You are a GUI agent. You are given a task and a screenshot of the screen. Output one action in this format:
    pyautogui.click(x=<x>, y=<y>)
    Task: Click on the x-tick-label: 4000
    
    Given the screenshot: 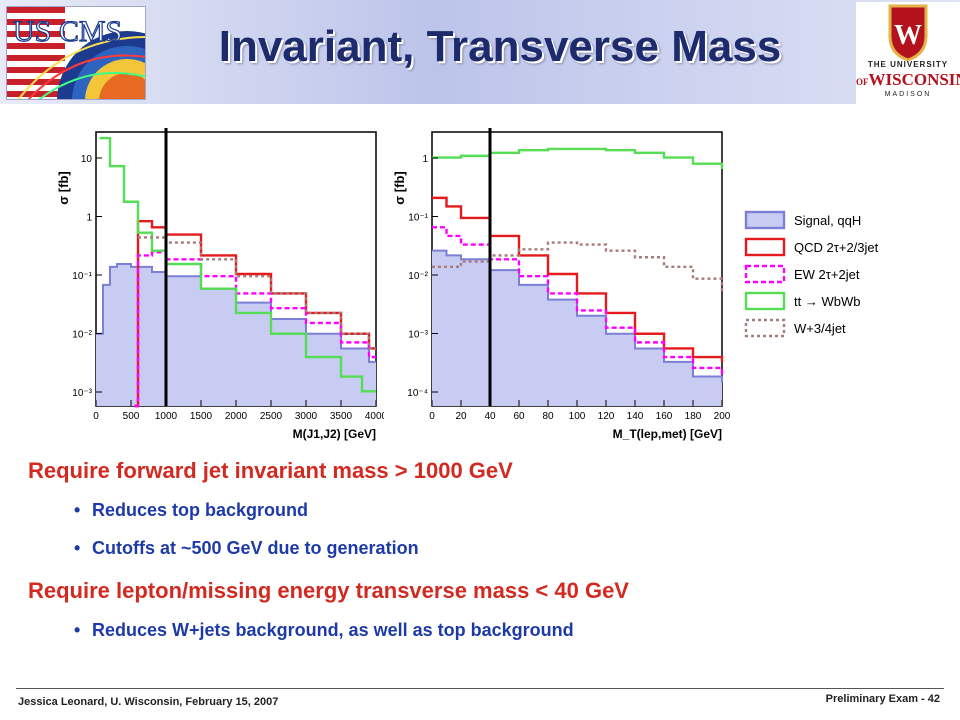 What is the action you would take?
    pyautogui.click(x=374, y=416)
    